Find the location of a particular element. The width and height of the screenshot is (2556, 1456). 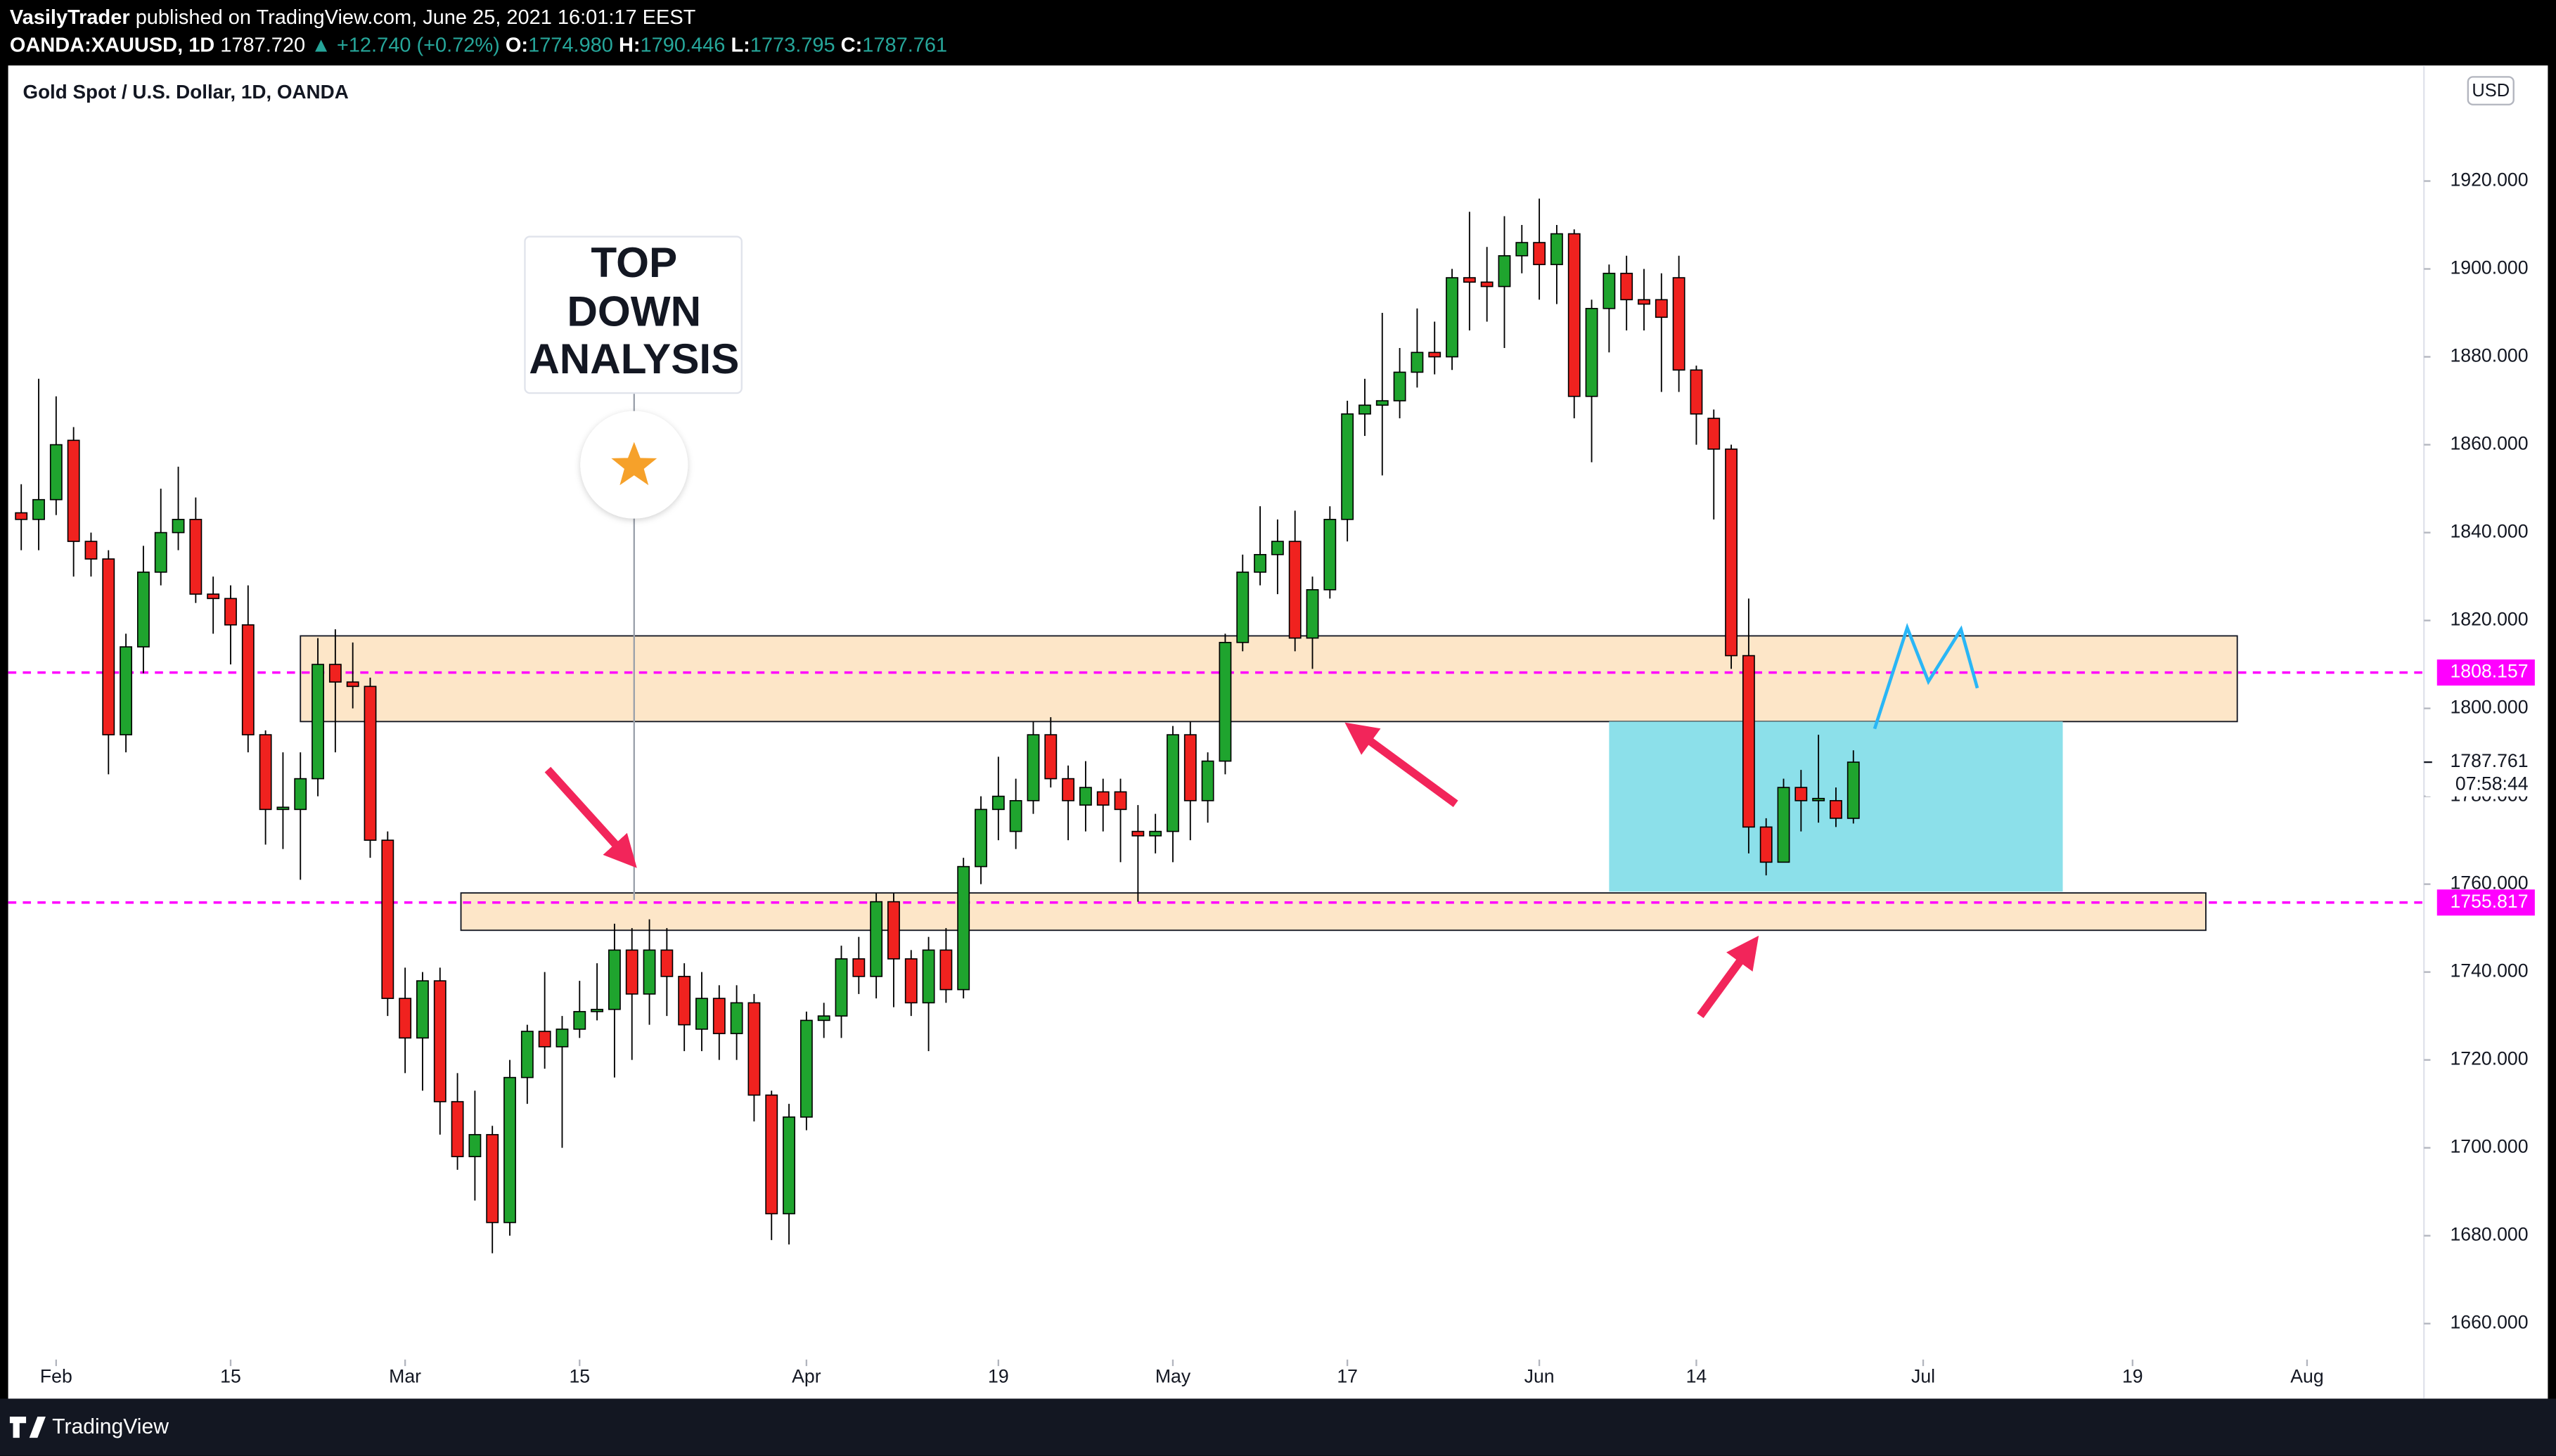

star-icon is located at coordinates (634, 464).